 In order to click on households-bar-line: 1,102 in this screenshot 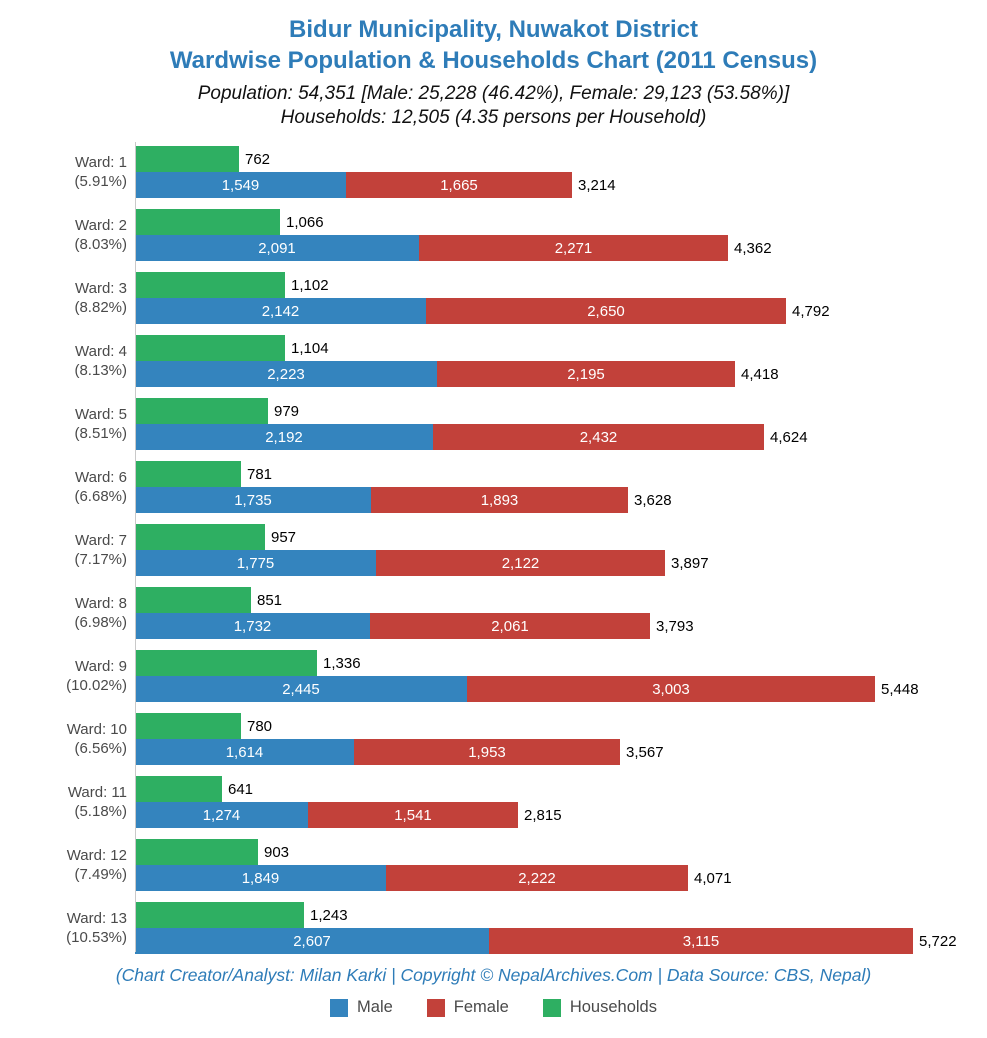, I will do `click(561, 285)`.